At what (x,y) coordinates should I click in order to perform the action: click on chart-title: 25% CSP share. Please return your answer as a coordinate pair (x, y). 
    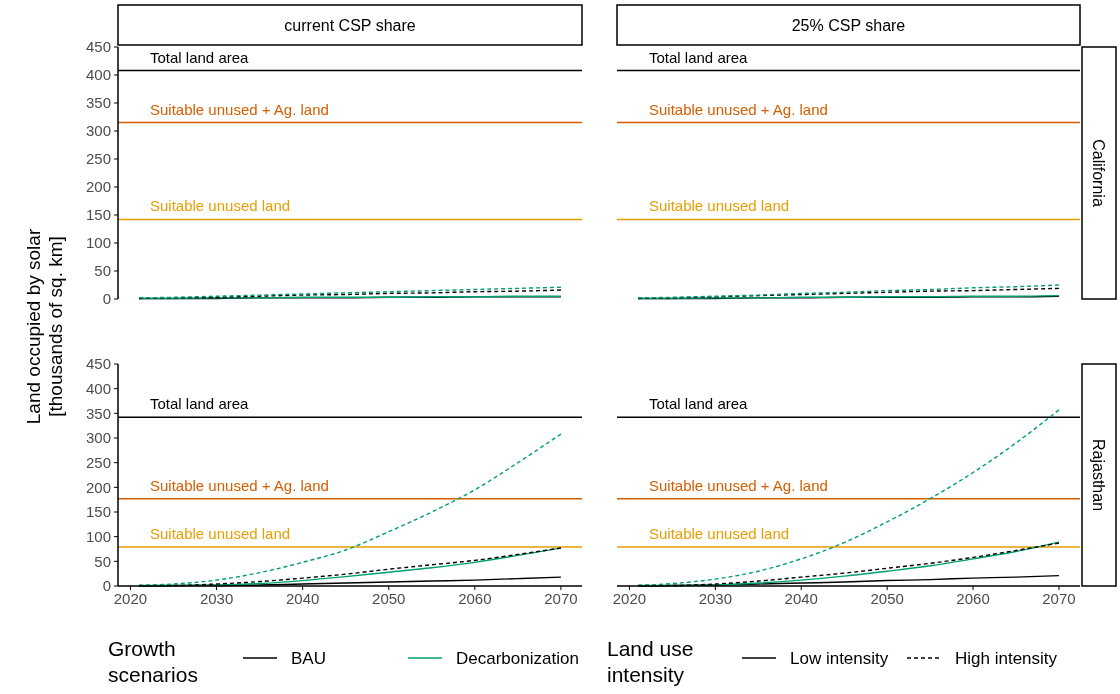
    Looking at the image, I should click on (848, 25).